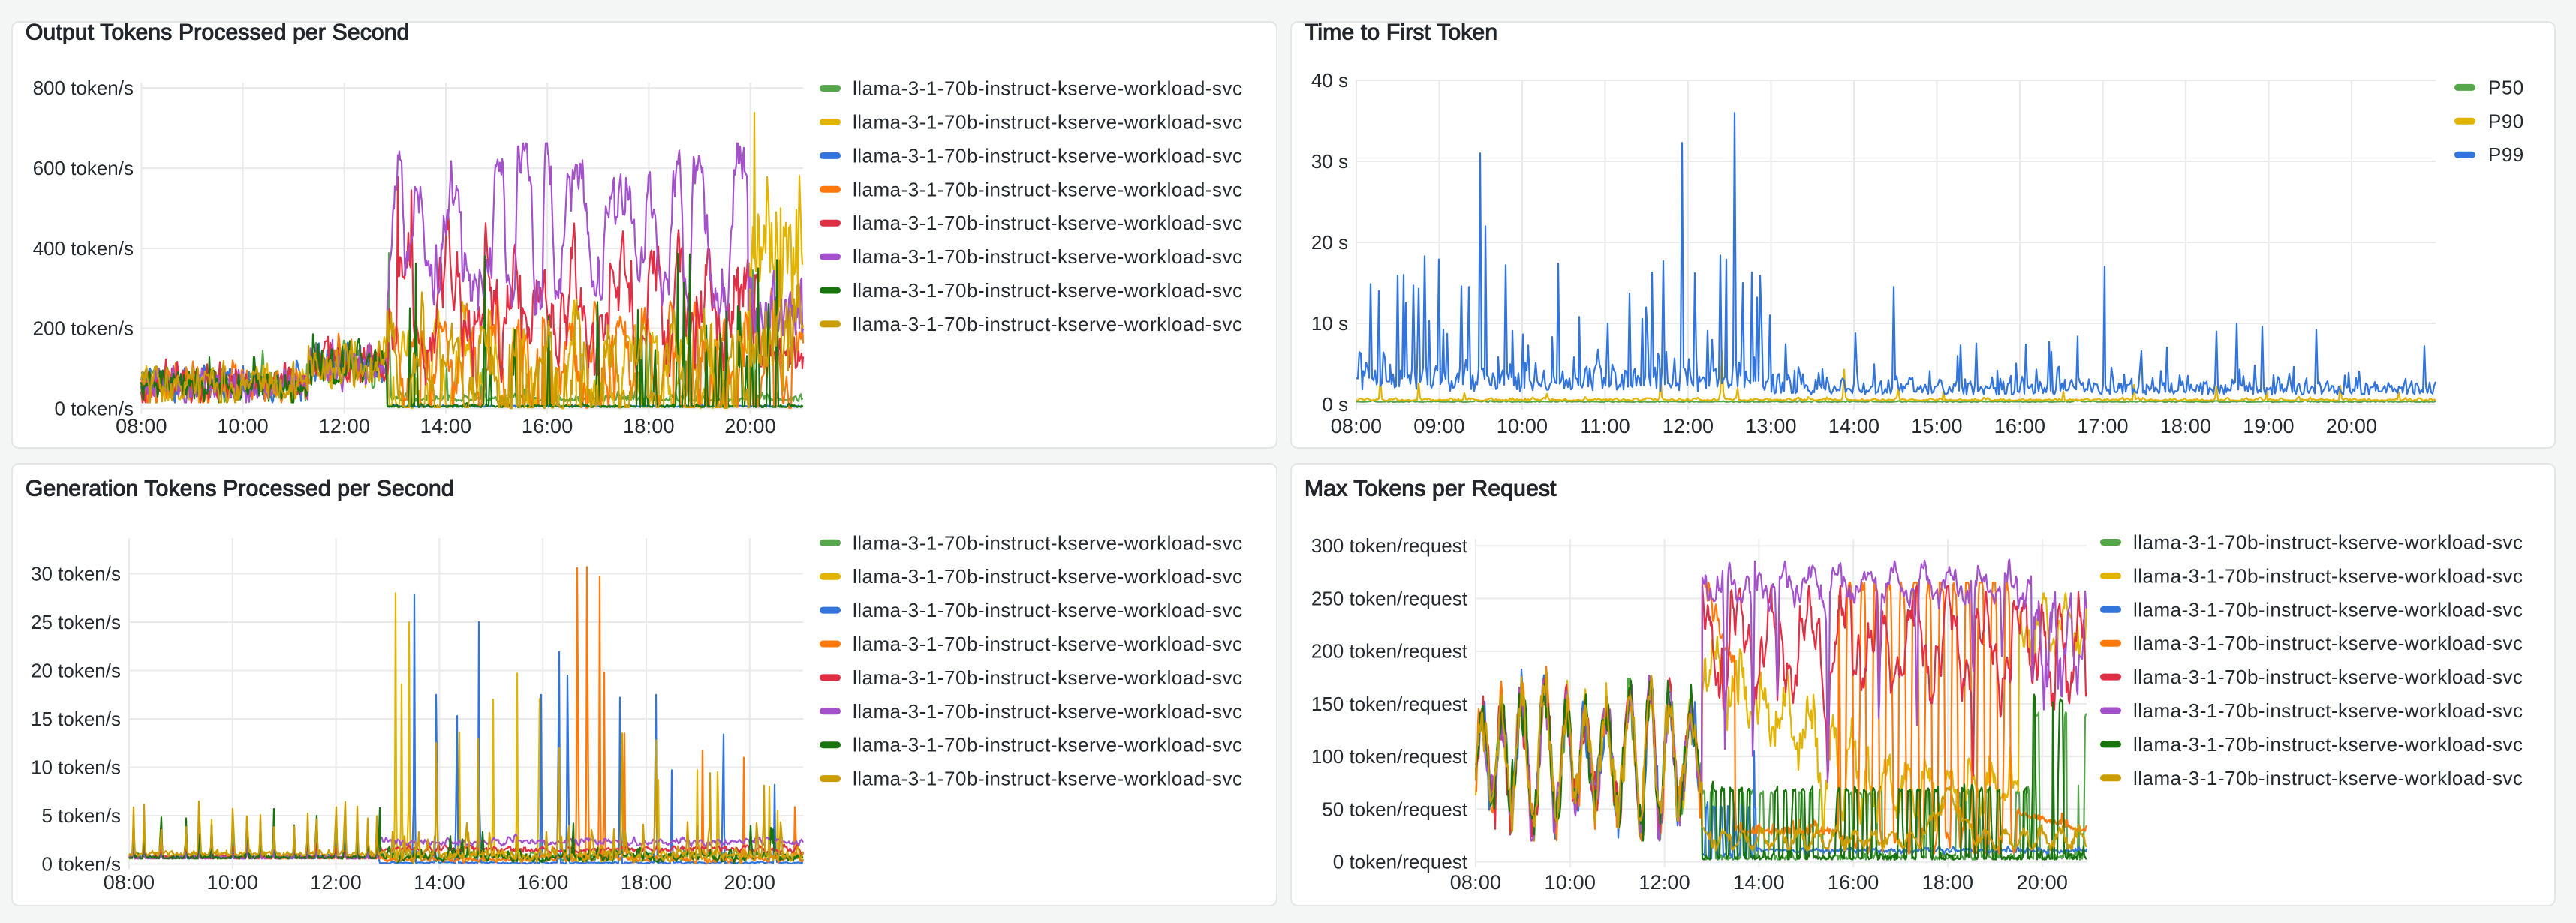  I want to click on svg-text: 10 s, so click(1329, 323).